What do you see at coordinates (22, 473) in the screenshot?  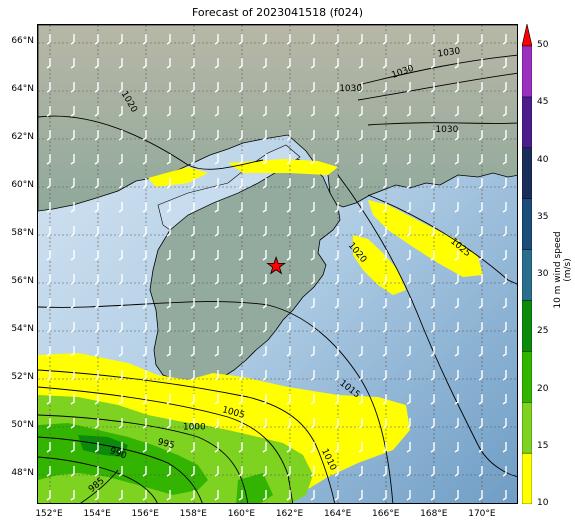 I see `latitude-label: 48°N` at bounding box center [22, 473].